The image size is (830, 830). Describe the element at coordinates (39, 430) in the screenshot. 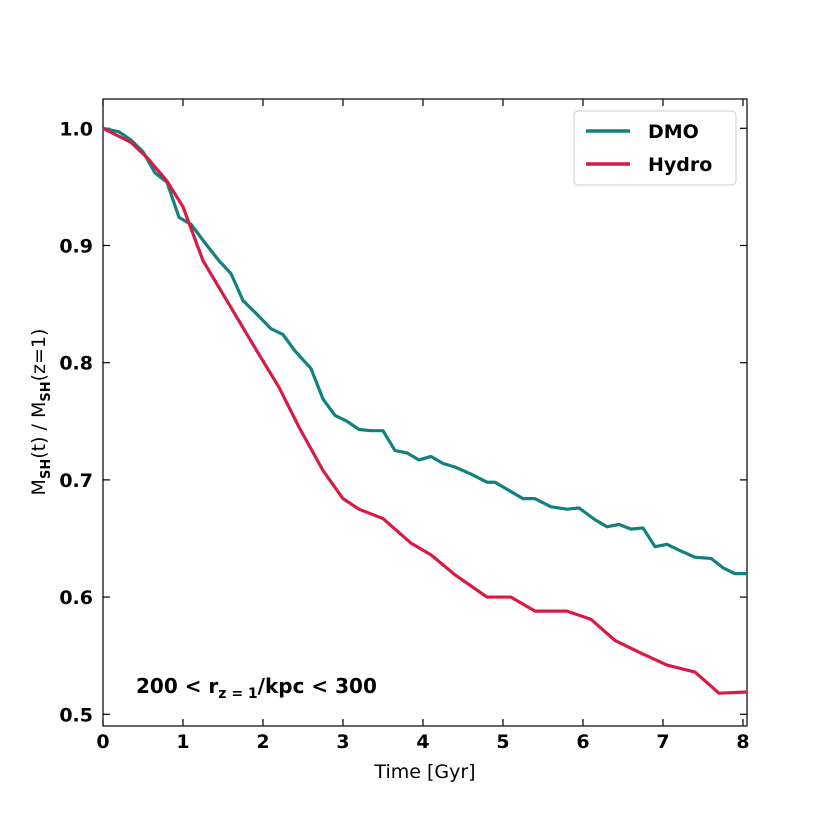

I see `y-title-mid: (t) / M` at that location.